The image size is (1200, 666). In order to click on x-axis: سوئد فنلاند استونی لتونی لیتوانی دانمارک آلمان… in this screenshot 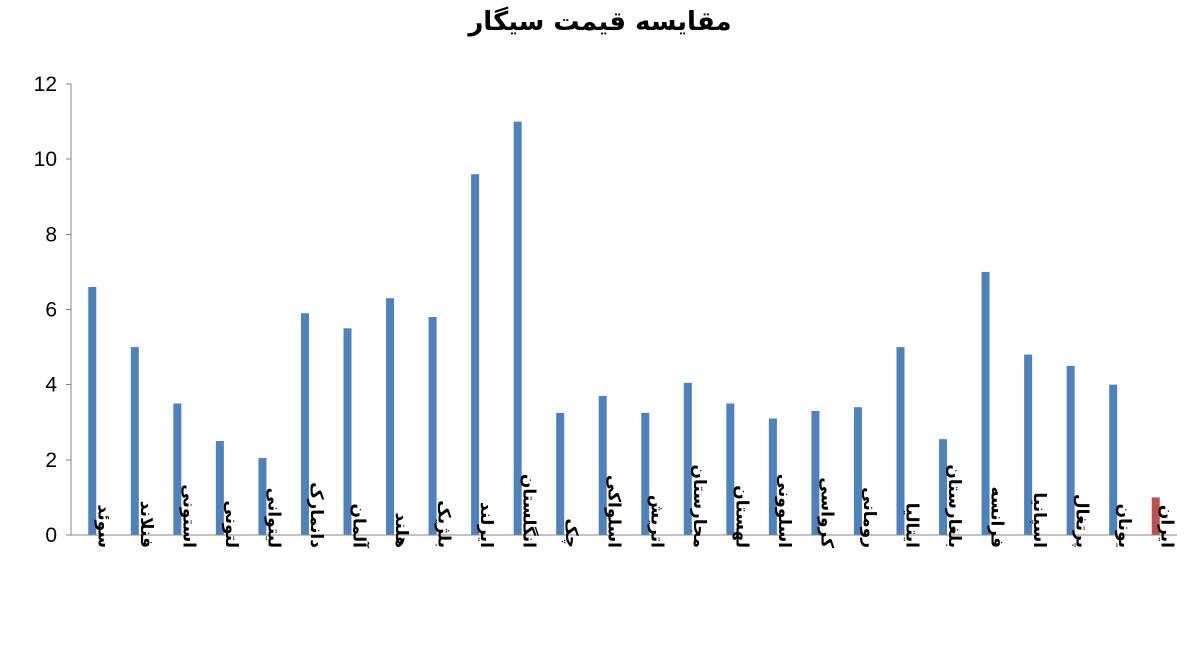, I will do `click(624, 506)`.